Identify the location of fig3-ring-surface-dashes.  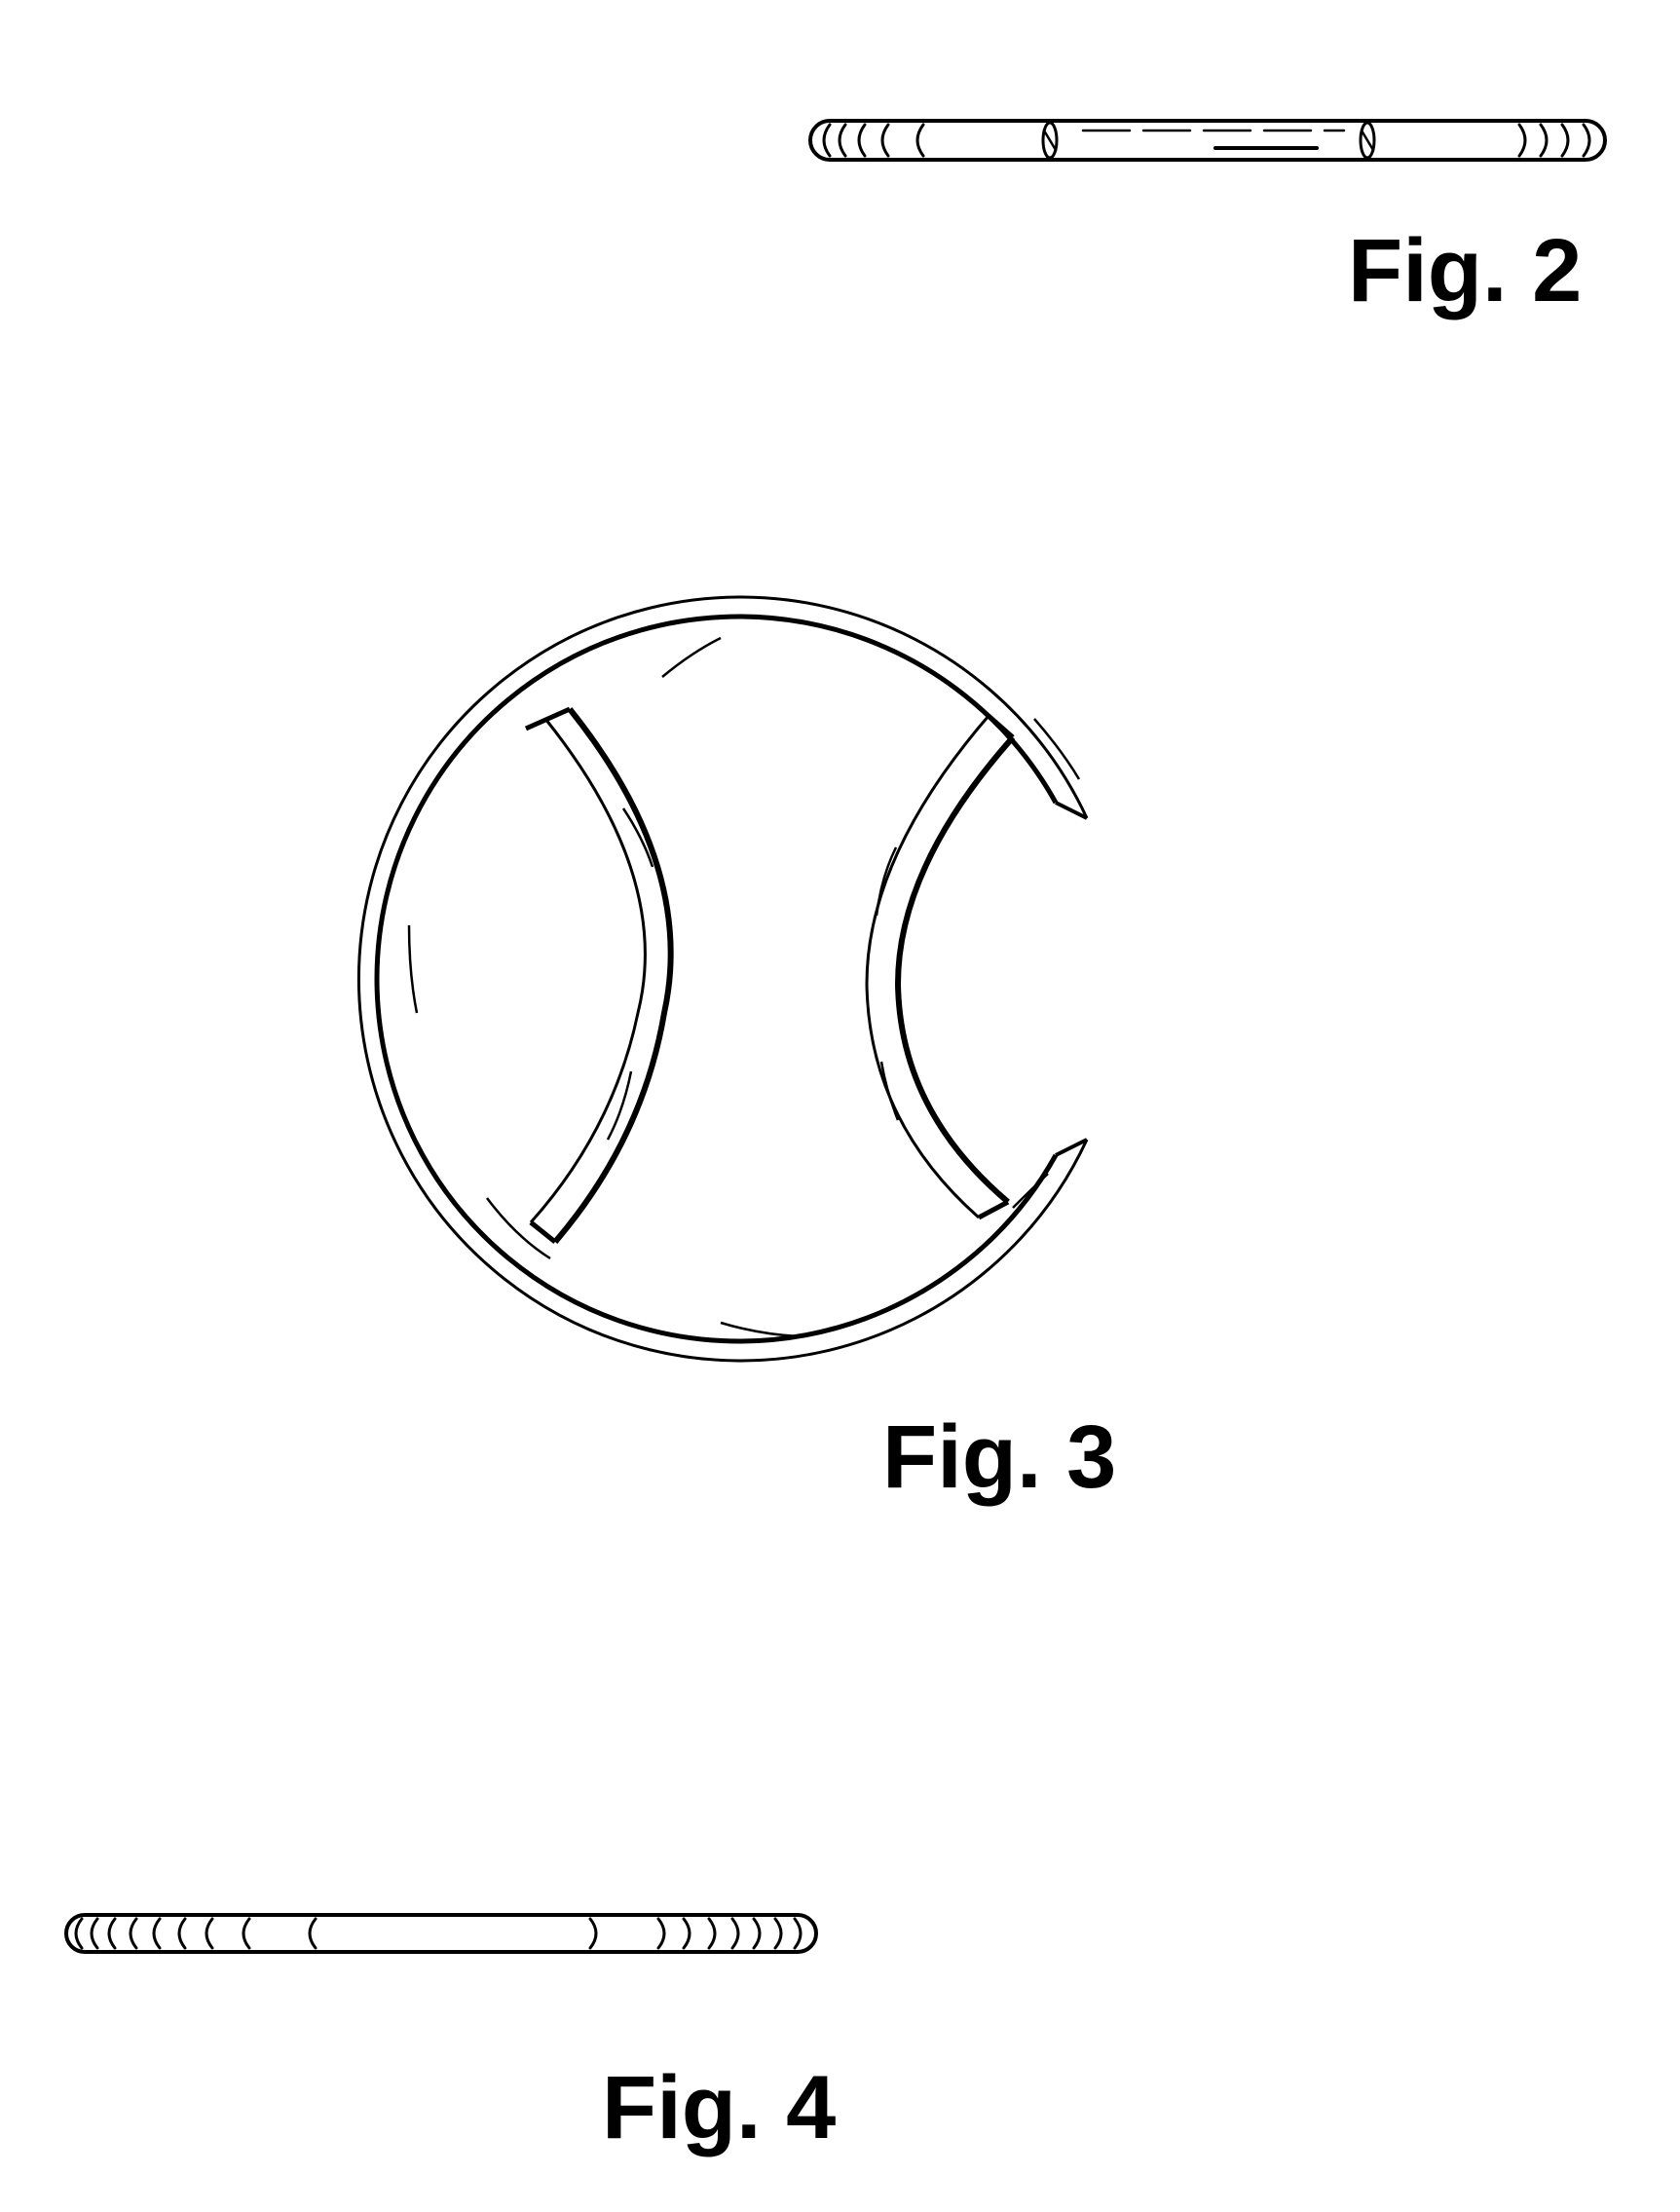
(744, 987).